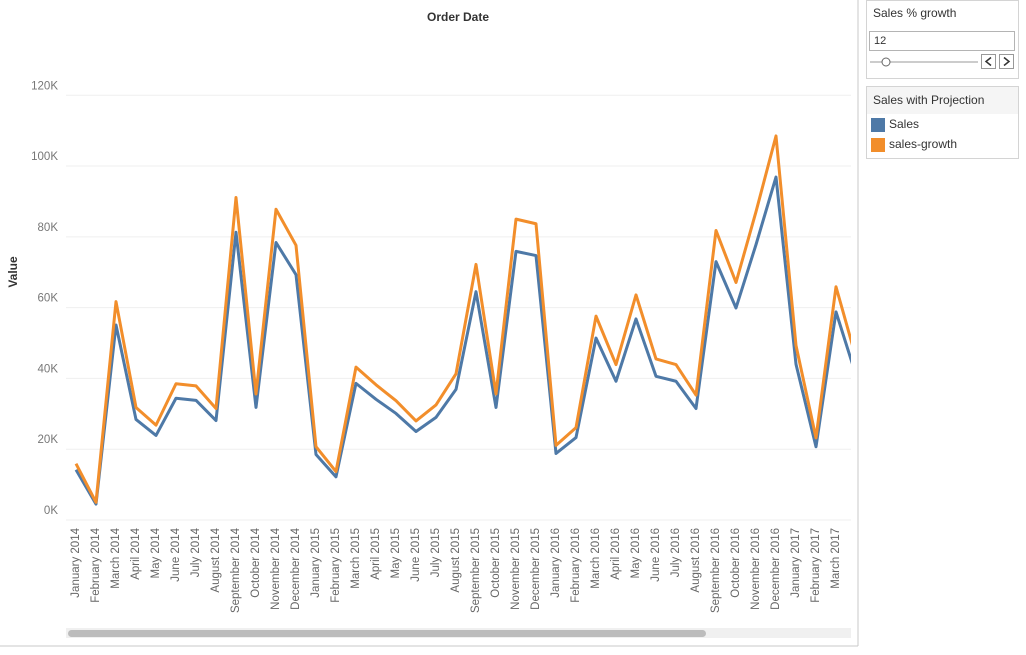 The width and height of the screenshot is (1026, 655). Describe the element at coordinates (476, 570) in the screenshot. I see `x-tick-label: September 2015` at that location.